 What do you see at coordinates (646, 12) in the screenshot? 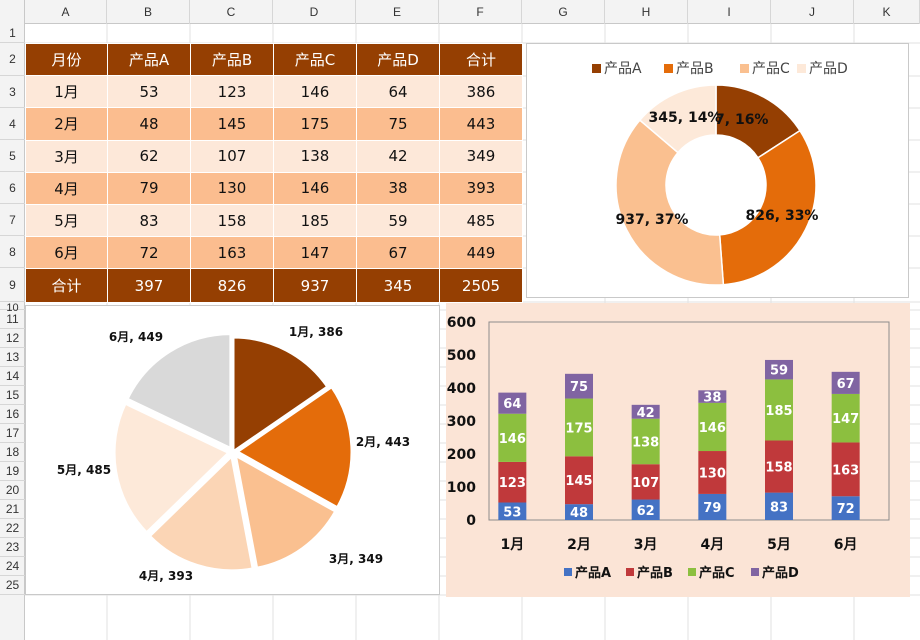
I see `column-header-h: H` at bounding box center [646, 12].